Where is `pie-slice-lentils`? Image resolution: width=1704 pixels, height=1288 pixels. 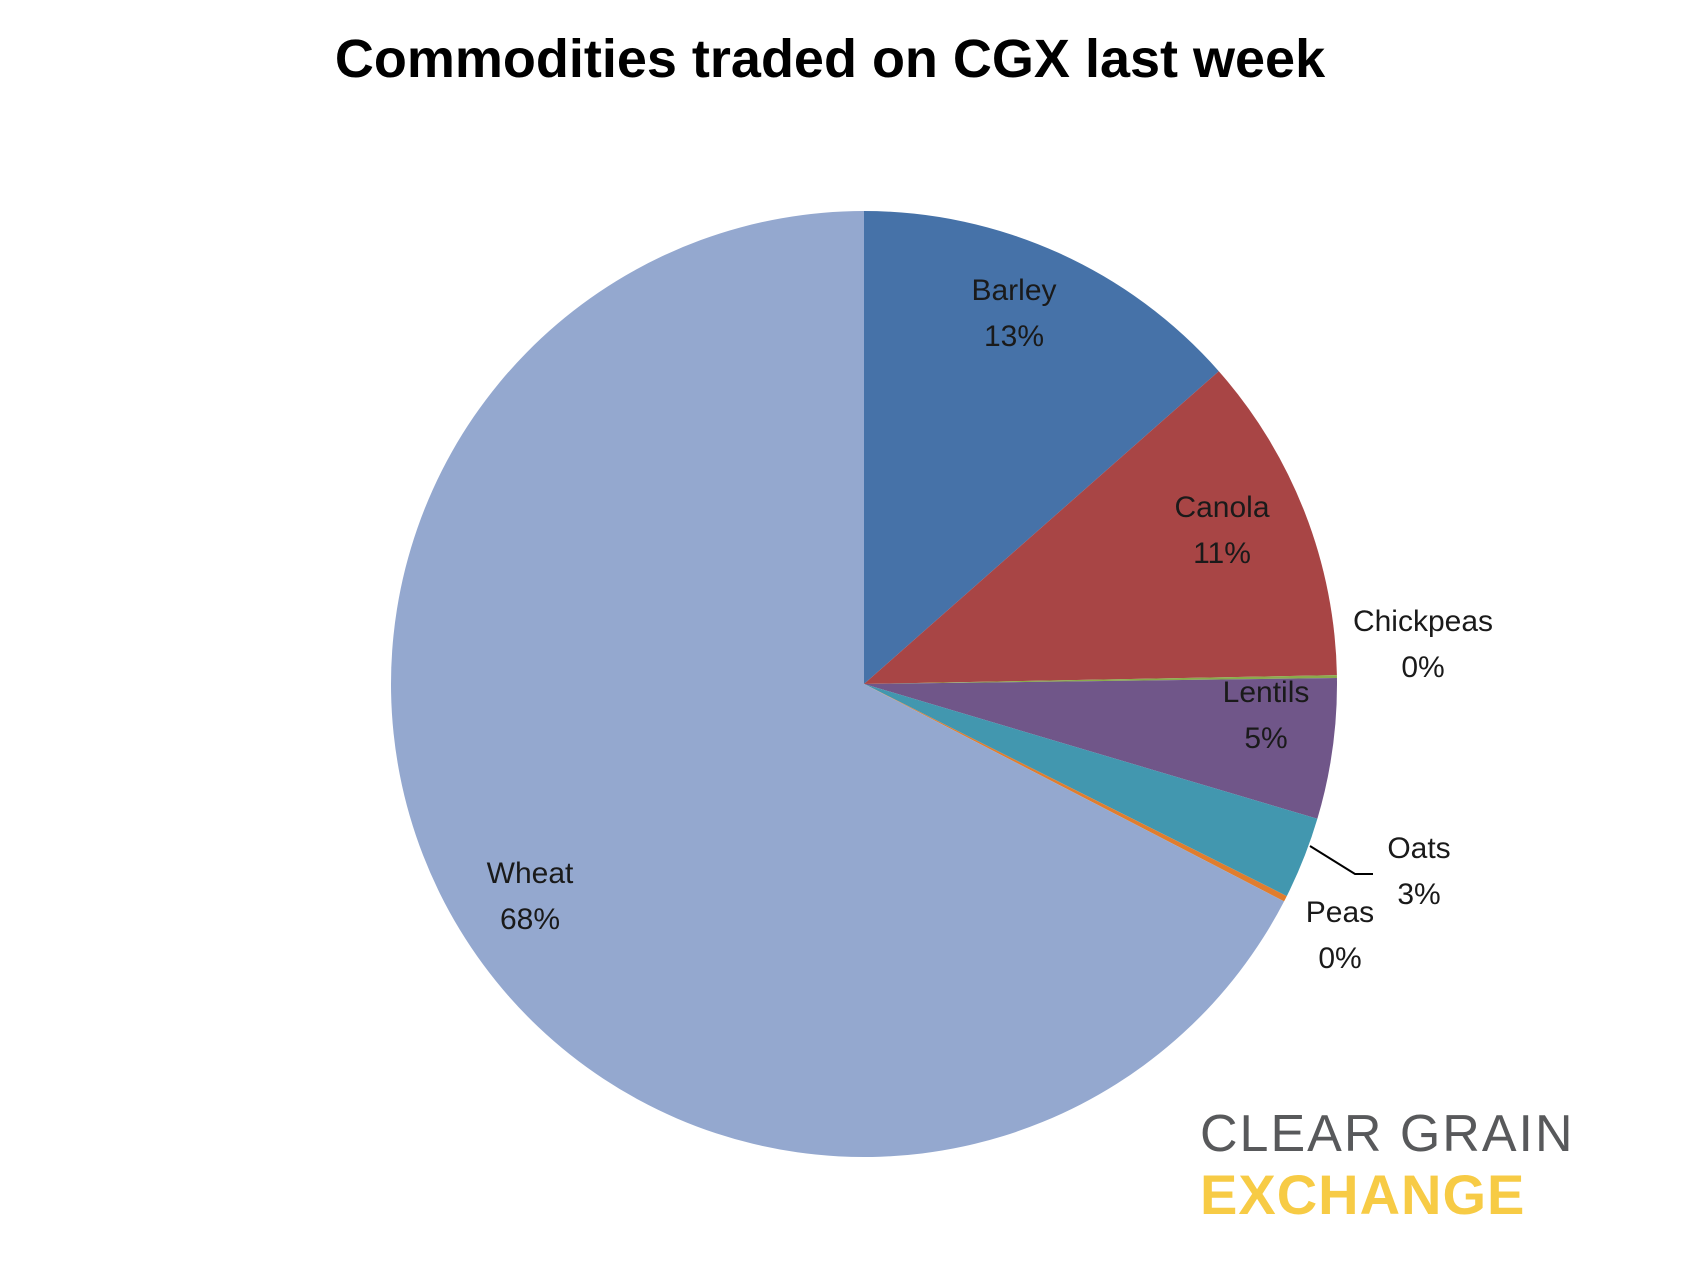 pie-slice-lentils is located at coordinates (1100, 748).